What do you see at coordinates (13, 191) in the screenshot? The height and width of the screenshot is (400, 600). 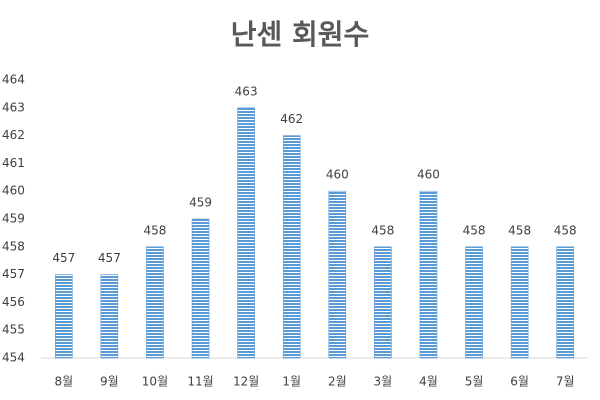 I see `y-tick-label: 460` at bounding box center [13, 191].